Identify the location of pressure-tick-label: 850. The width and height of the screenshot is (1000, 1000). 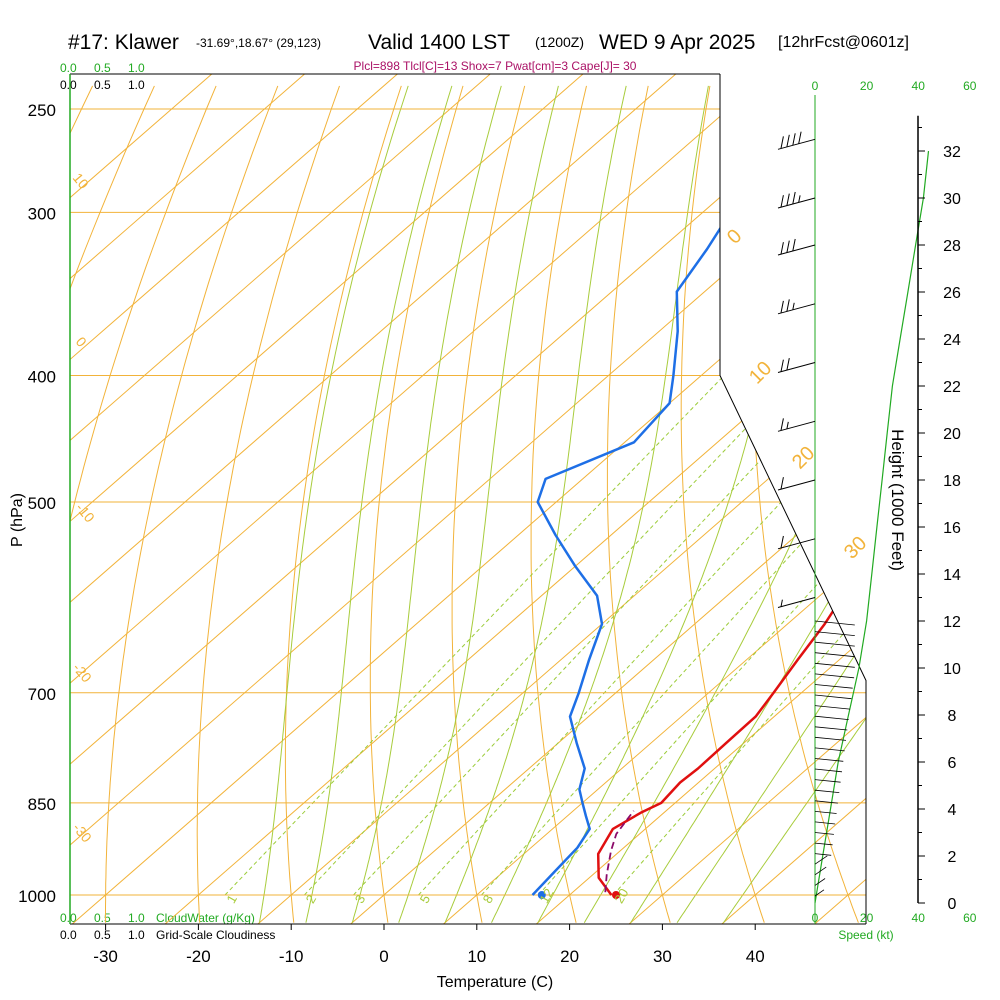
(42, 804).